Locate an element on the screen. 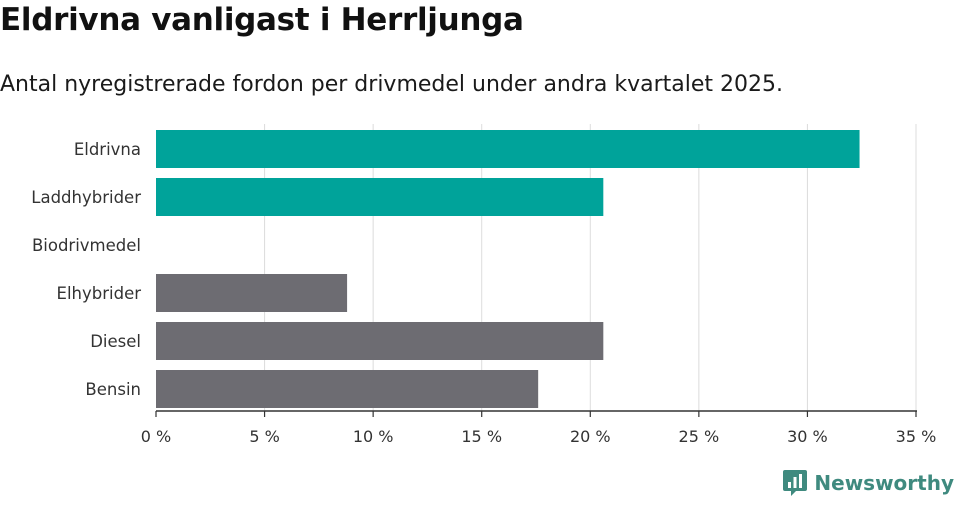 This screenshot has height=505, width=960. x-tick-label: 10 % is located at coordinates (373, 436).